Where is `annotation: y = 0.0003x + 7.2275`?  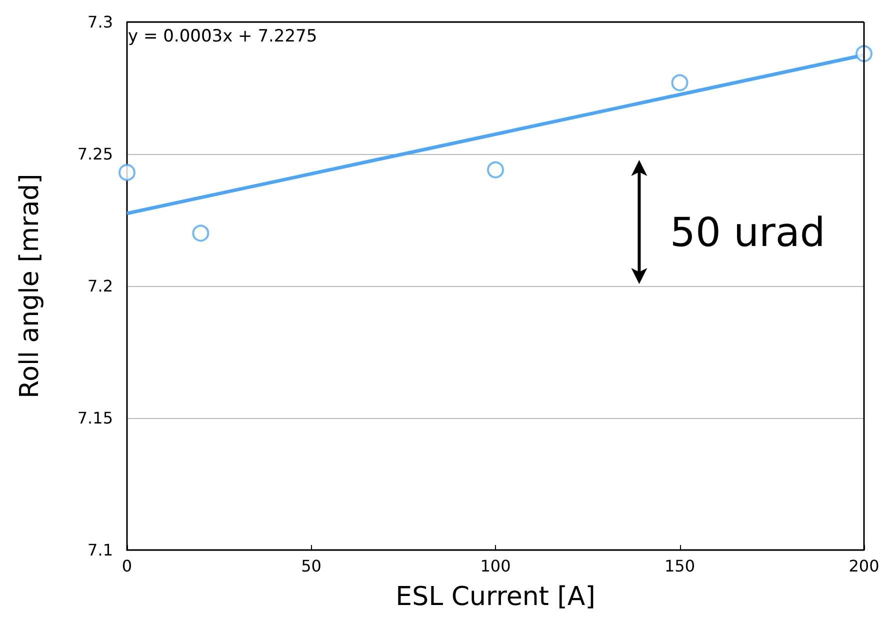 annotation: y = 0.0003x + 7.2275 is located at coordinates (223, 36).